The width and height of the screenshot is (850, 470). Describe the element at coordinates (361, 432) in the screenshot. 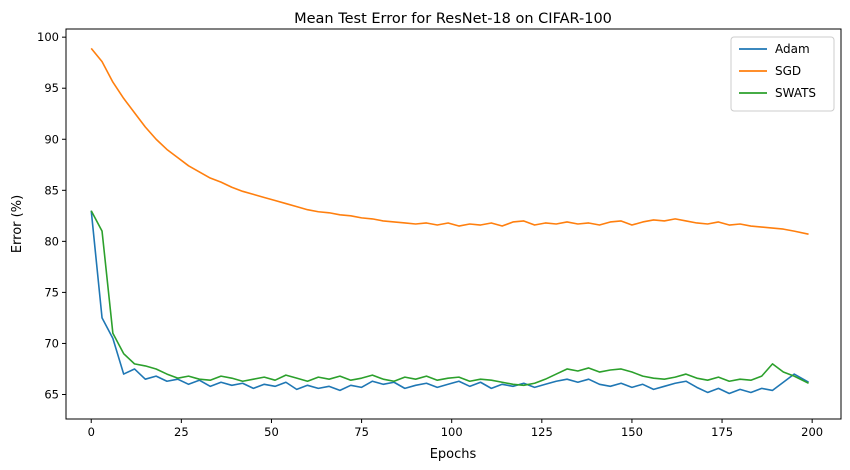

I see `x-tick-label: 75` at that location.